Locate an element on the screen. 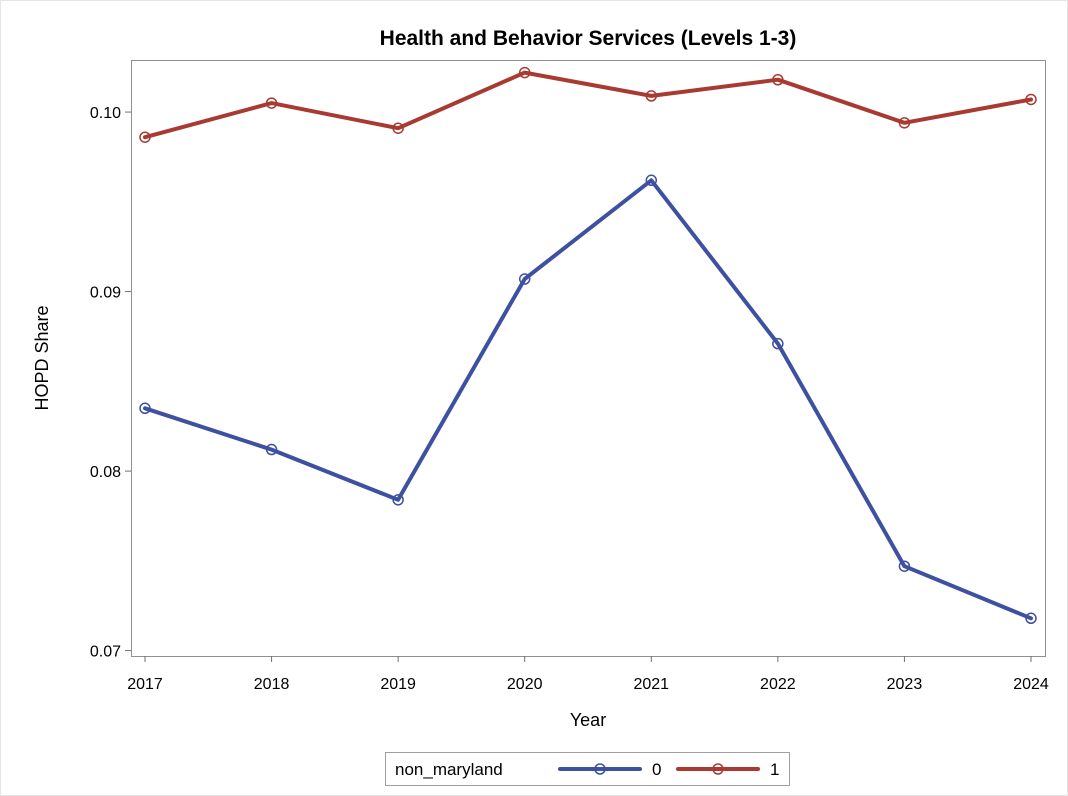  y-axis: 0.07 0.08 0.09 0.10 is located at coordinates (110, 383).